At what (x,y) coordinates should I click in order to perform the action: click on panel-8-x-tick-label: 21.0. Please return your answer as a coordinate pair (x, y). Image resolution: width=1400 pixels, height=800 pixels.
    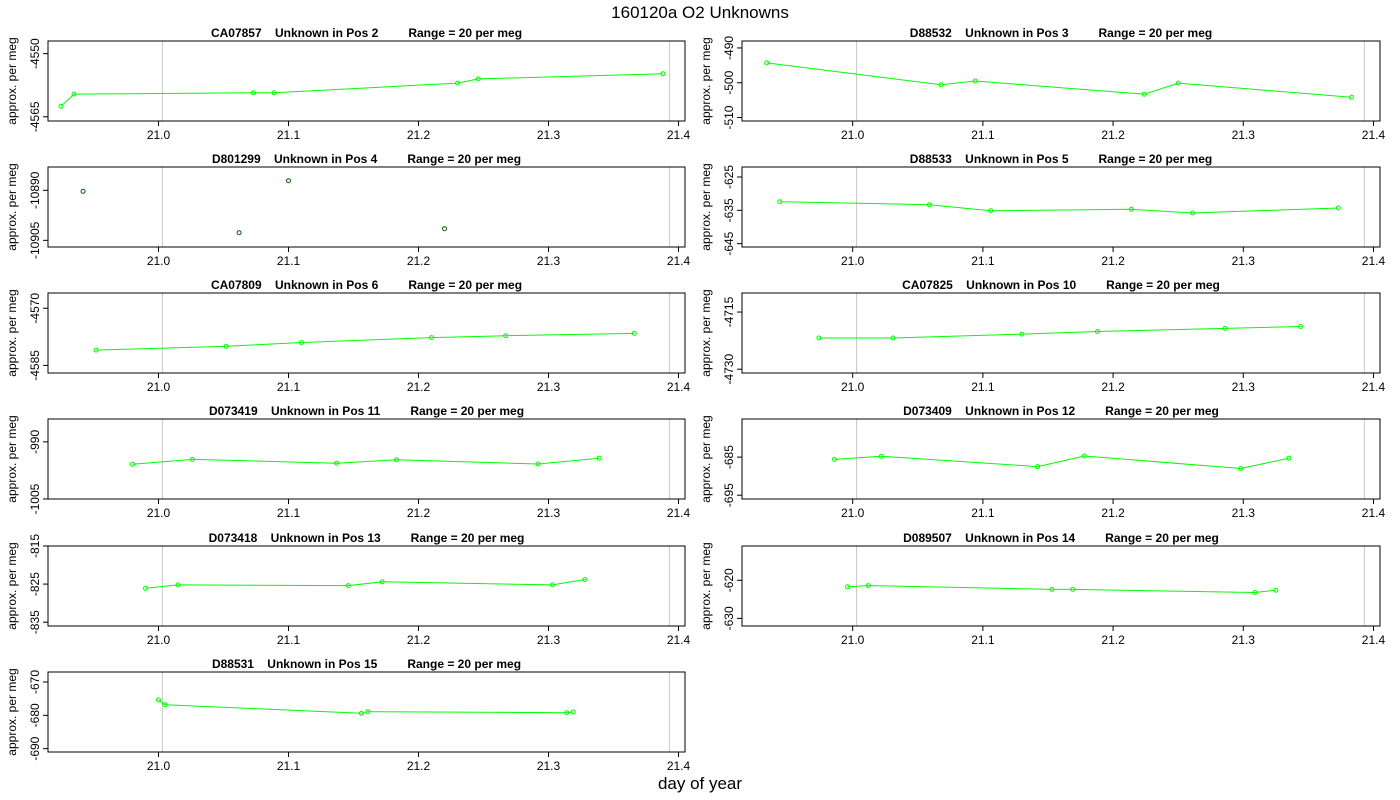
    Looking at the image, I should click on (853, 513).